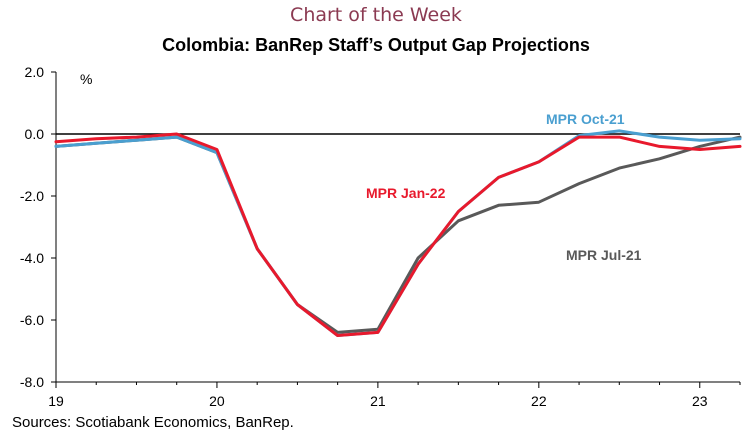  Describe the element at coordinates (217, 401) in the screenshot. I see `x-tick-label: 20` at that location.